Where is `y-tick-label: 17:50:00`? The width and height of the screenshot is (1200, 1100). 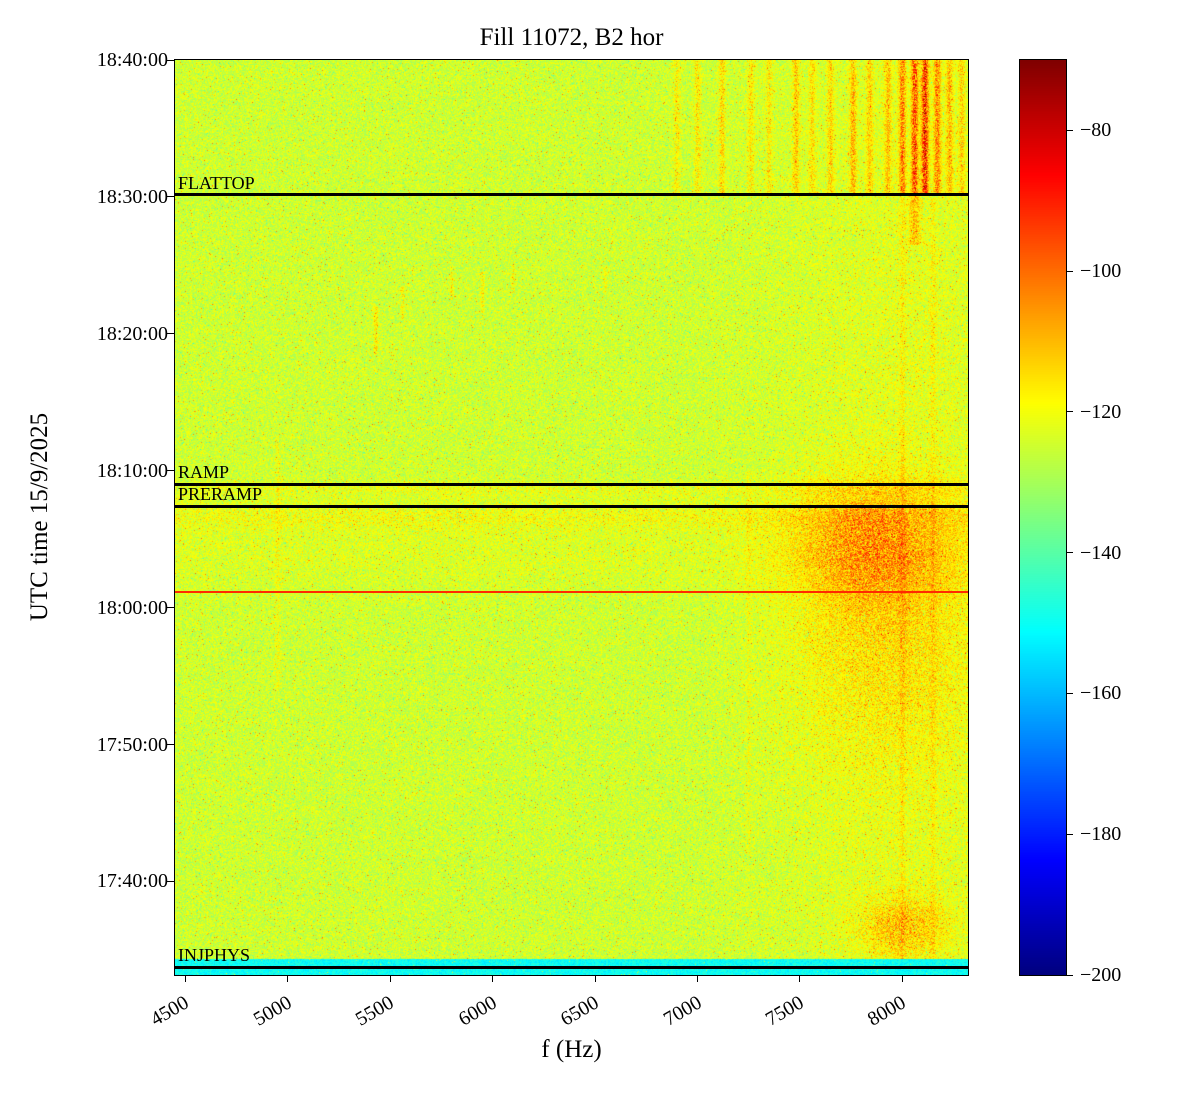 y-tick-label: 17:50:00 is located at coordinates (132, 744).